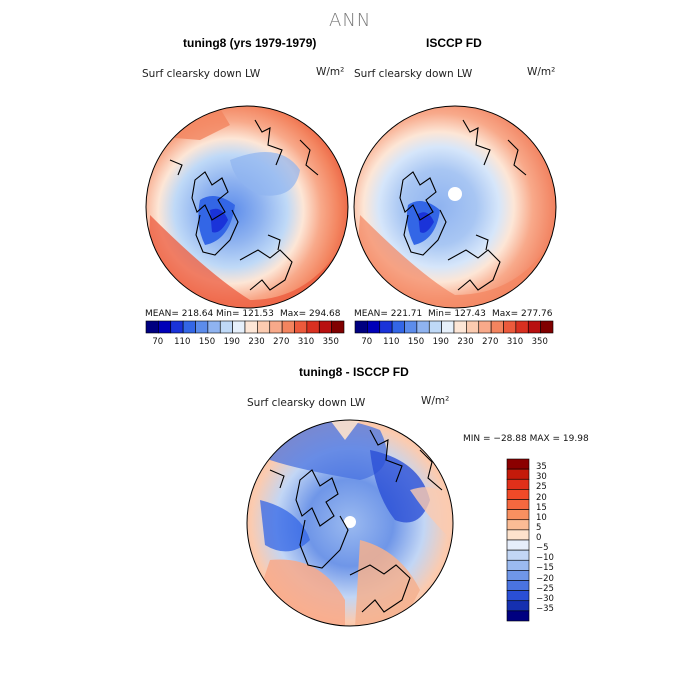  I want to click on panel-3-units: W/m², so click(435, 401).